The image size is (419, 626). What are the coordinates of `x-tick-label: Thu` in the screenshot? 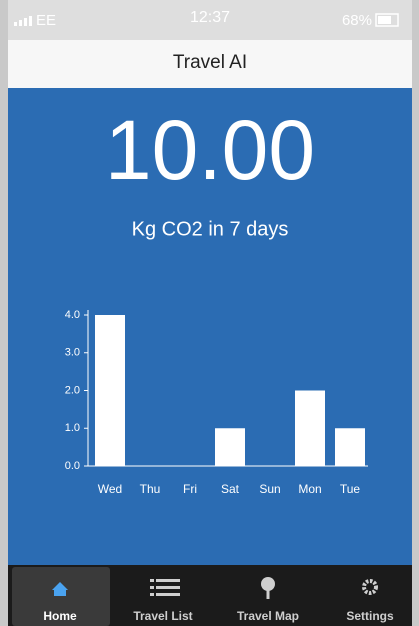 It's located at (150, 489).